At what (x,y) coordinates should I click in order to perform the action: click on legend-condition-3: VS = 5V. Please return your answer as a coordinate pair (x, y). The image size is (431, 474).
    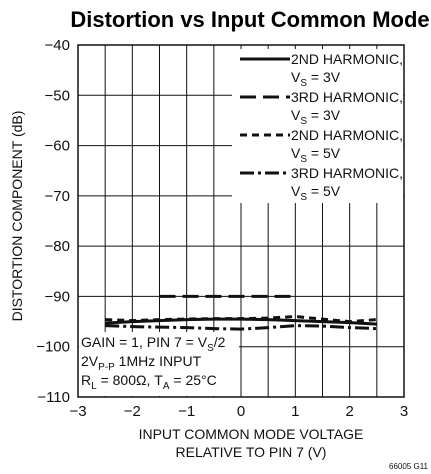
    Looking at the image, I should click on (316, 155).